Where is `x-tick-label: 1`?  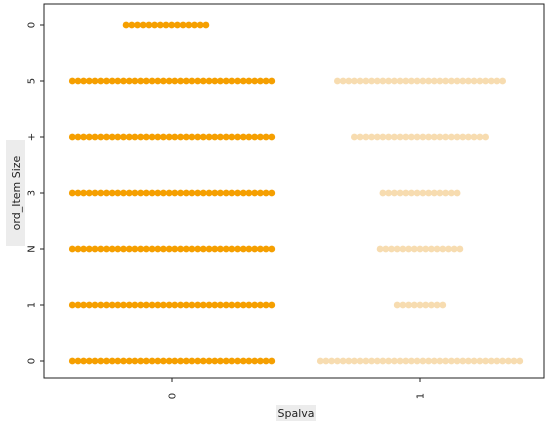 x-tick-label: 1 is located at coordinates (421, 396).